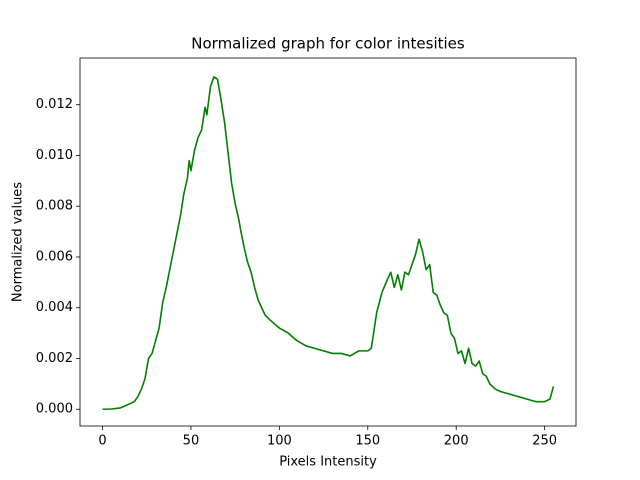 The image size is (640, 480). What do you see at coordinates (544, 441) in the screenshot?
I see `x-tick-label: 250` at bounding box center [544, 441].